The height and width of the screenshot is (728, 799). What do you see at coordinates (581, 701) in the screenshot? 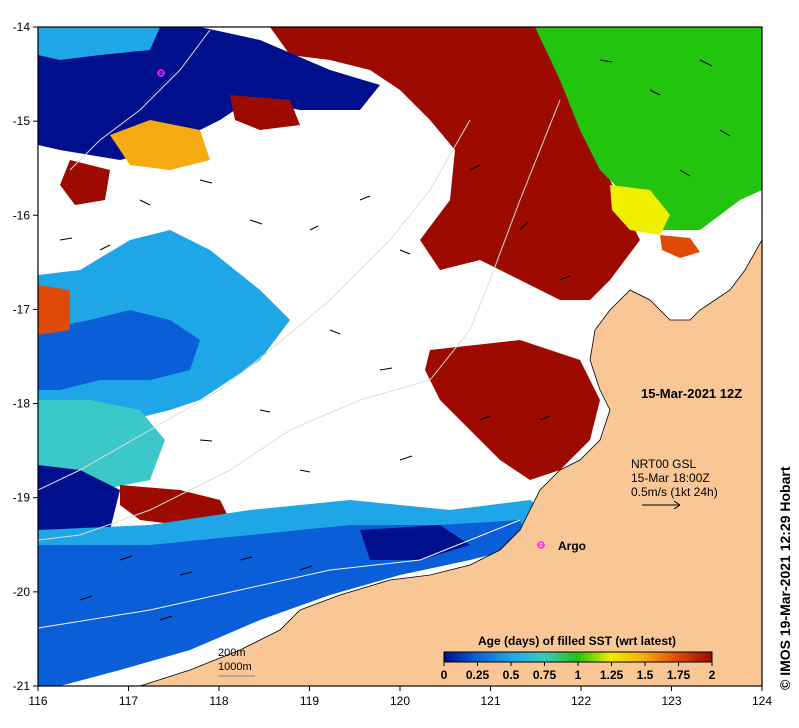
I see `x-tick-label-6: 122` at bounding box center [581, 701].